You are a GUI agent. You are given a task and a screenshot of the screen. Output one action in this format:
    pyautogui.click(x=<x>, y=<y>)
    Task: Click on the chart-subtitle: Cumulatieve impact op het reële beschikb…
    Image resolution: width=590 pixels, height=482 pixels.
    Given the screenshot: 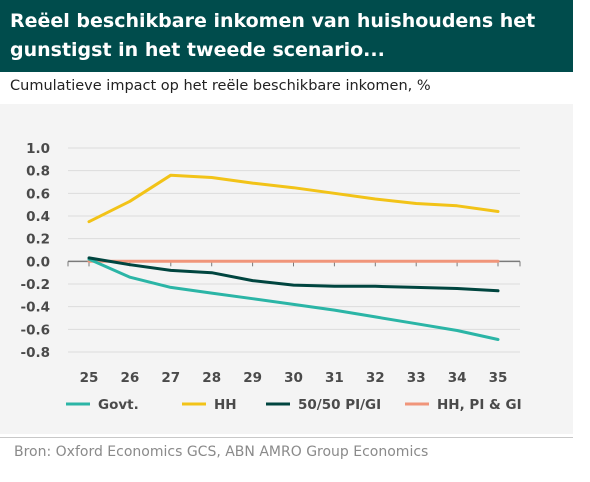 What is the action you would take?
    pyautogui.click(x=220, y=86)
    